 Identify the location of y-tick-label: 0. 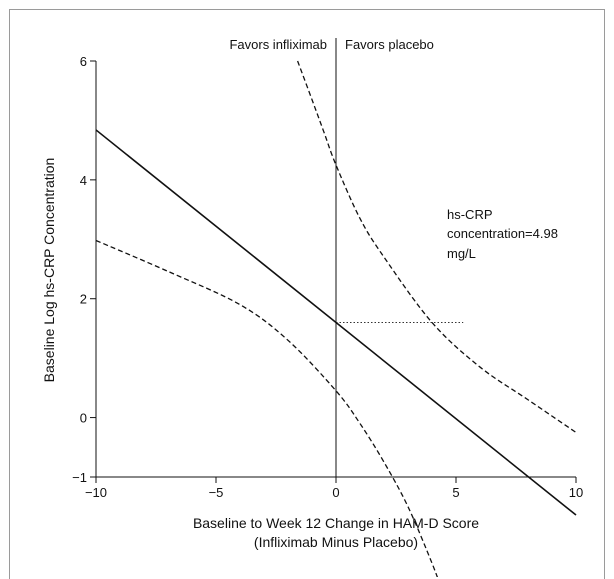
(83, 418).